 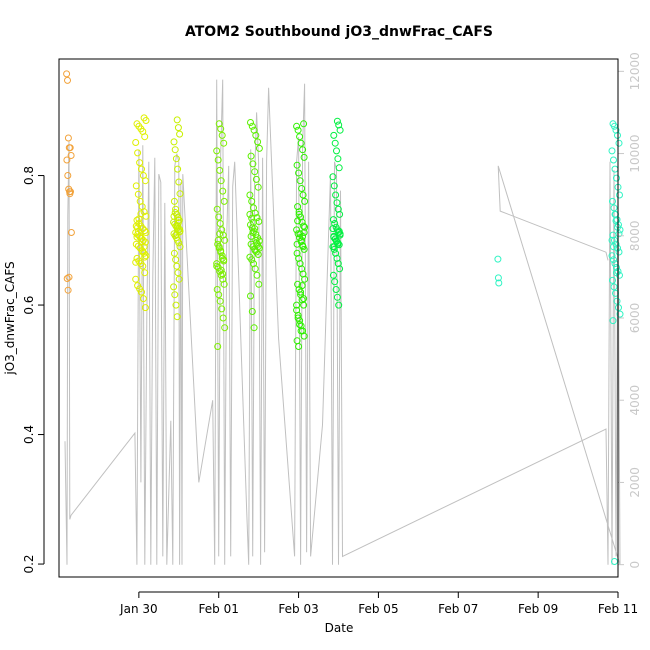 What do you see at coordinates (339, 32) in the screenshot?
I see `chart-title: ATOM2 Southbound jO3_dnwFrac_CAFS` at bounding box center [339, 32].